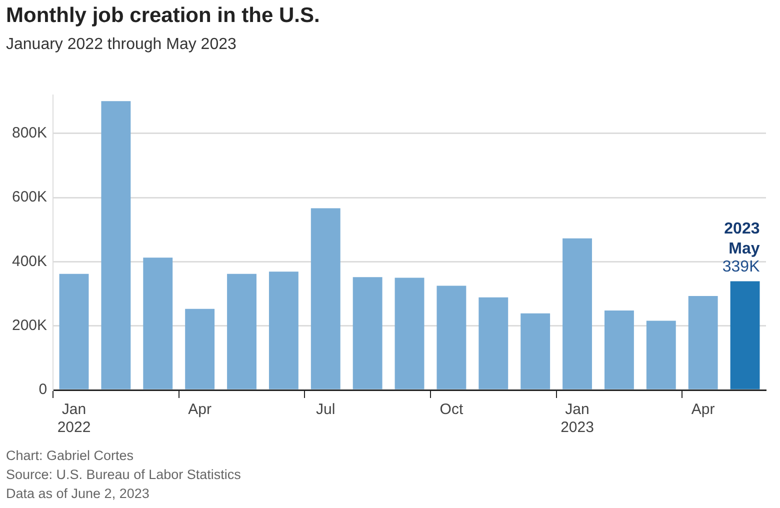 Image resolution: width=780 pixels, height=508 pixels. I want to click on x-tick-label: Jan 2023, so click(577, 418).